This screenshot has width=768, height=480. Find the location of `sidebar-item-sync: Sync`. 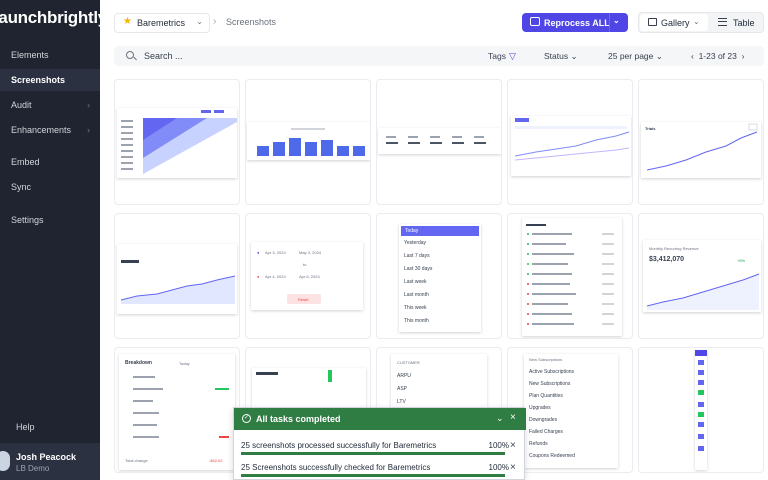

sidebar-item-sync: Sync is located at coordinates (50, 187).